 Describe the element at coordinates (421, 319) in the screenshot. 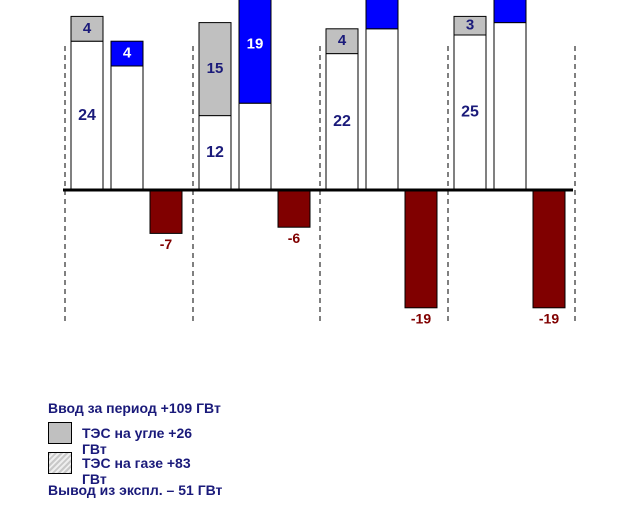

I see `label-retired-2: -19` at that location.